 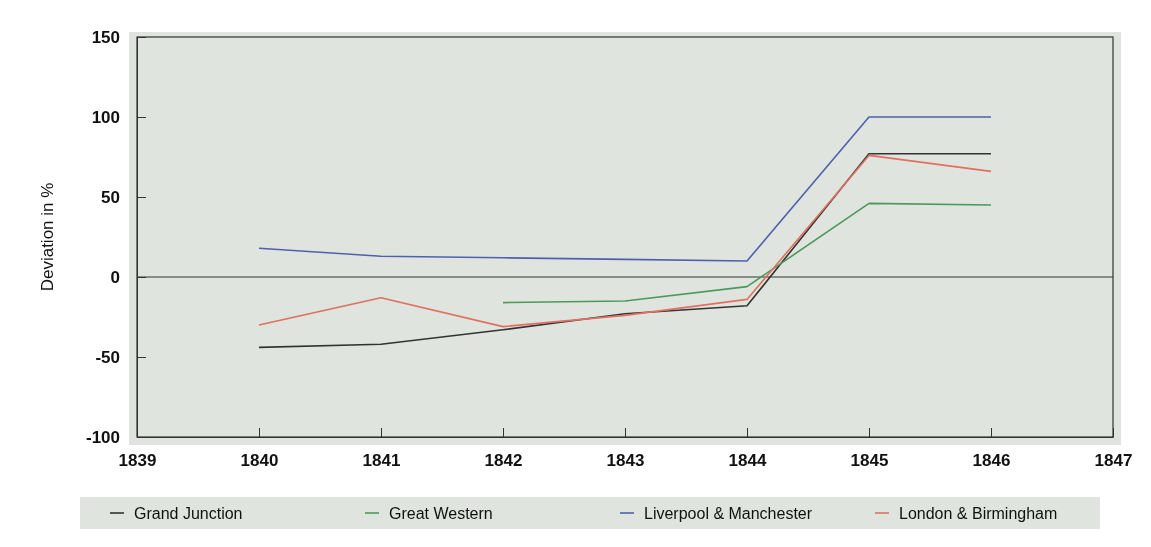 What do you see at coordinates (625, 461) in the screenshot?
I see `x-tick-label: 1843` at bounding box center [625, 461].